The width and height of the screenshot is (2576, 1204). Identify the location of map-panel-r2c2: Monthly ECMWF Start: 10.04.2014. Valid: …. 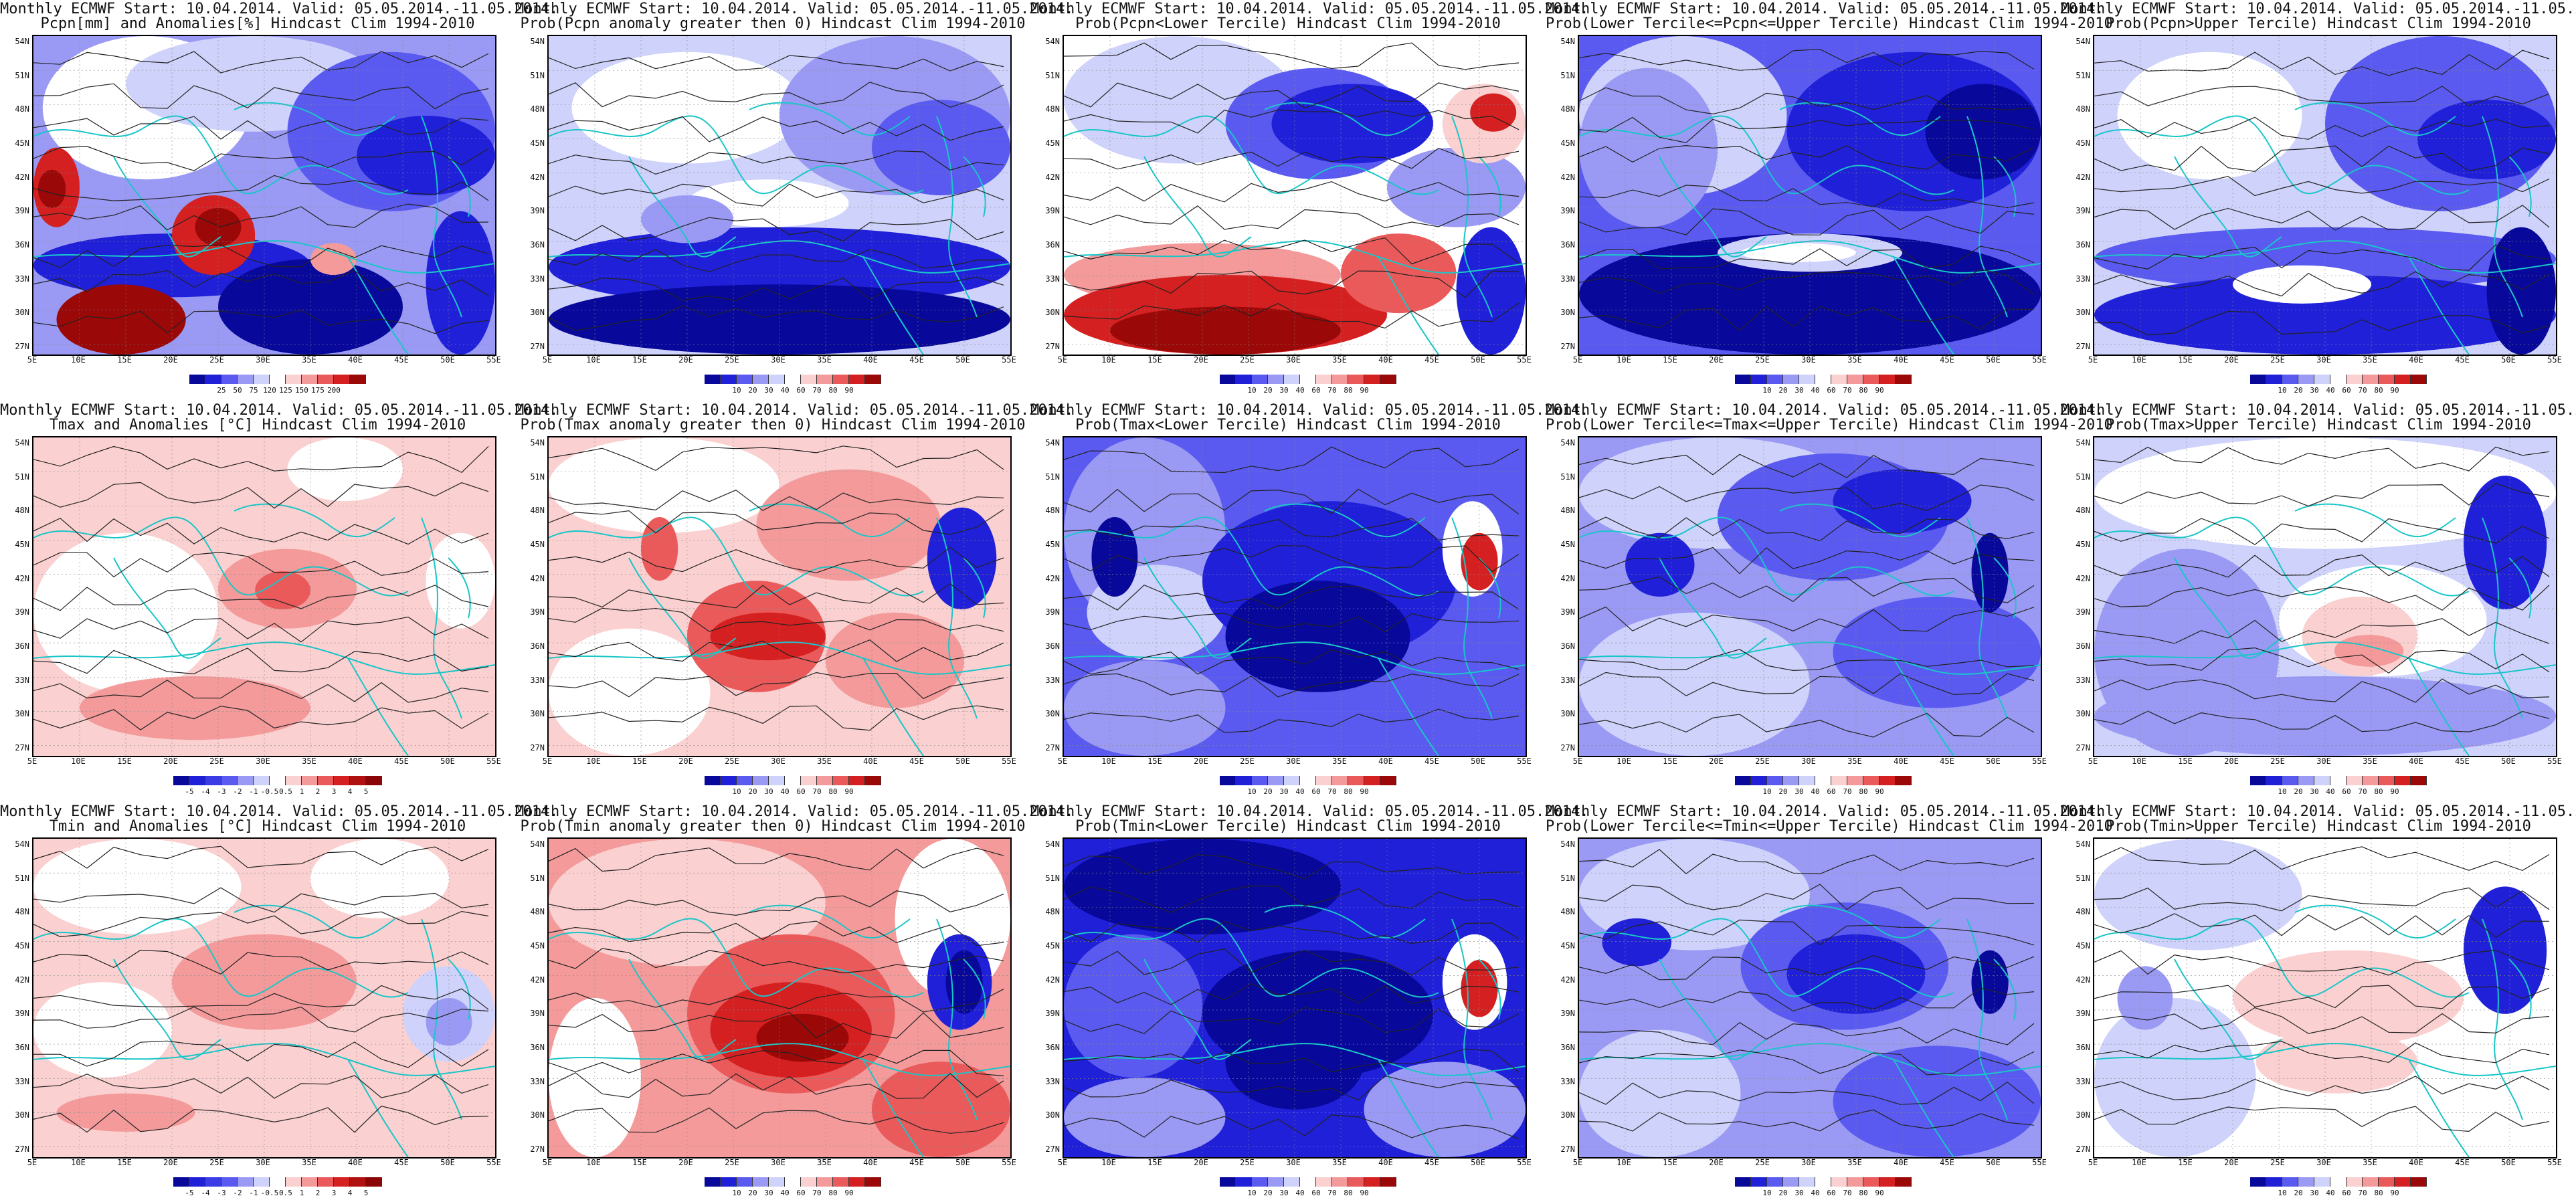
(794, 602).